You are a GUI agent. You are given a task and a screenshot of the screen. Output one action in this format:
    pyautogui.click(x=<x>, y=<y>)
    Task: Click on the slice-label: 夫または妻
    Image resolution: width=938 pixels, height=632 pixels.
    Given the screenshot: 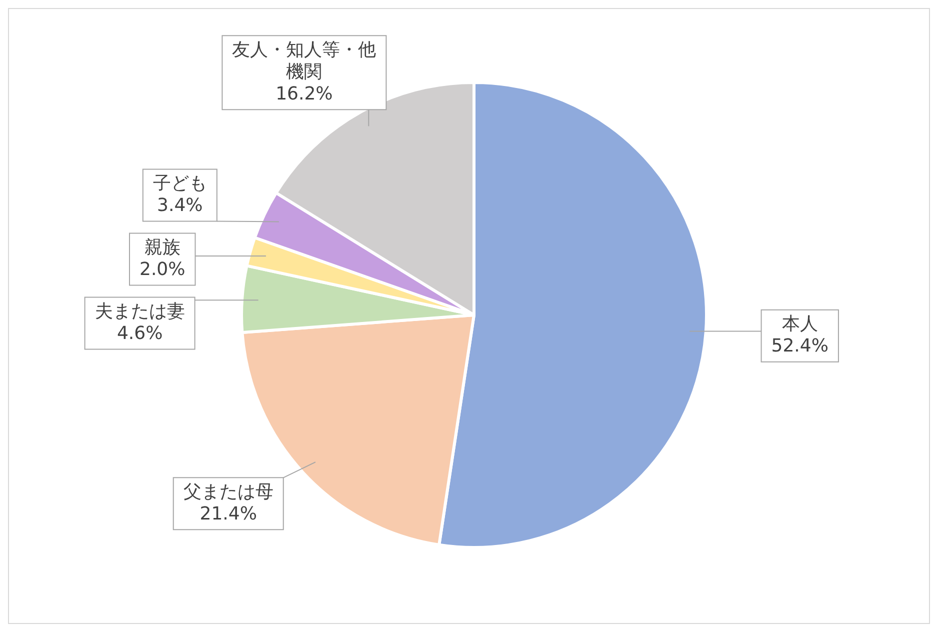 What is the action you would take?
    pyautogui.click(x=139, y=311)
    